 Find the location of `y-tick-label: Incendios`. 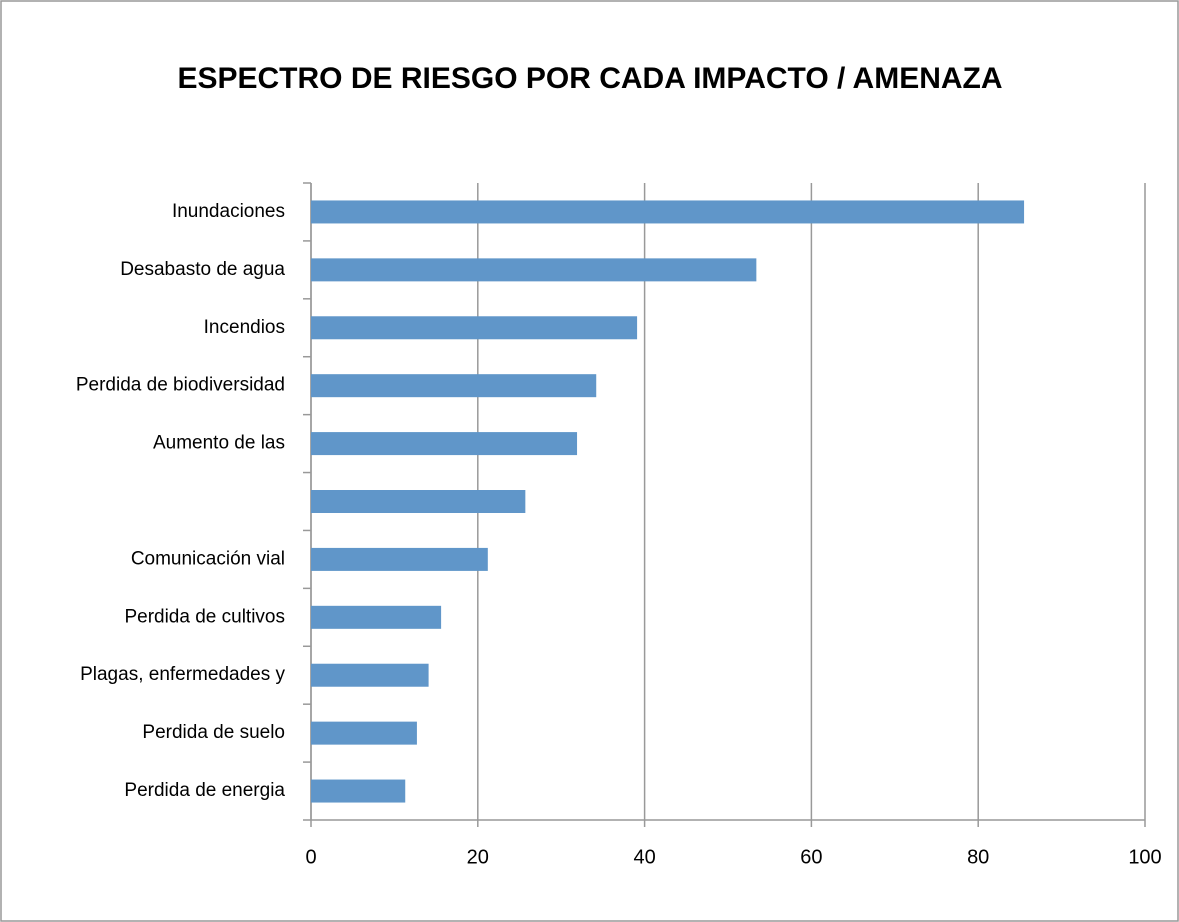

y-tick-label: Incendios is located at coordinates (244, 327).